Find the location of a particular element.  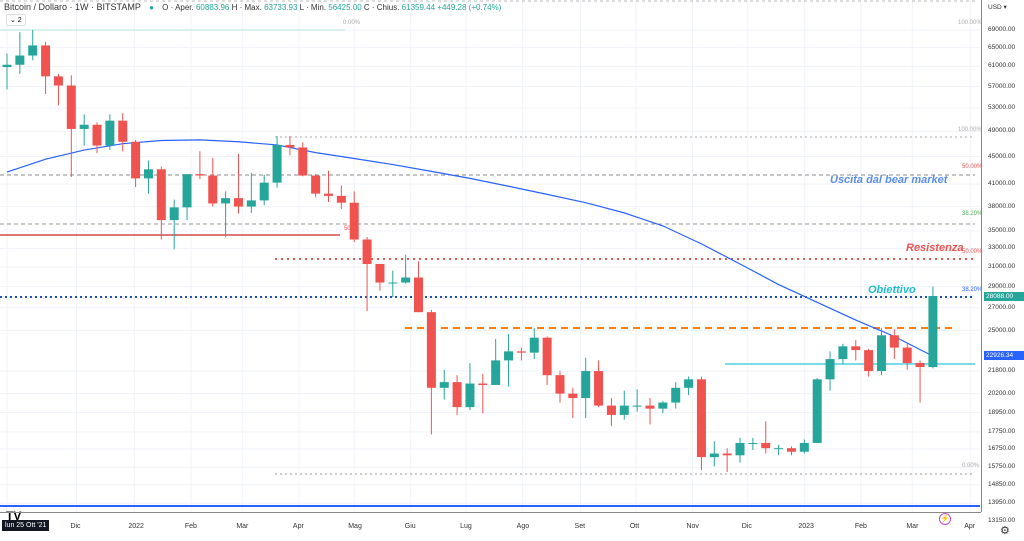

time-label: Lug is located at coordinates (466, 526).